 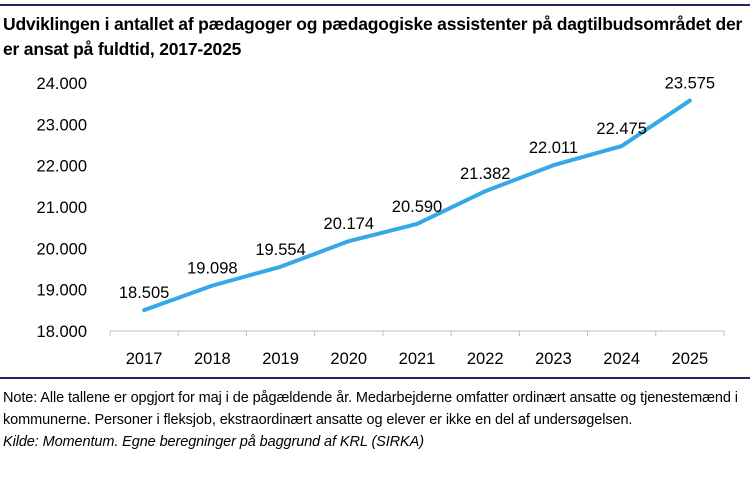 I want to click on data-label: 21.382, so click(x=485, y=174).